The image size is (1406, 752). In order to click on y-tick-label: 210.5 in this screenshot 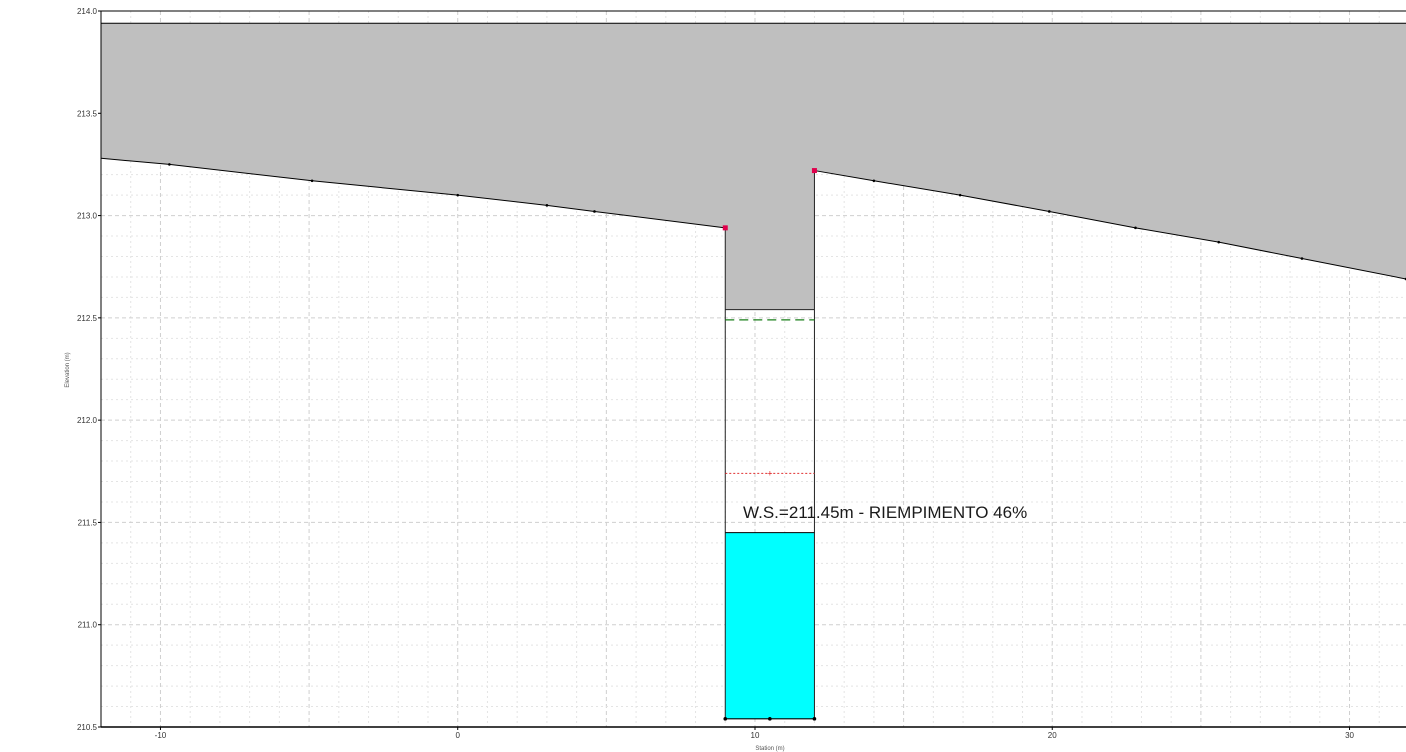, I will do `click(87, 727)`.